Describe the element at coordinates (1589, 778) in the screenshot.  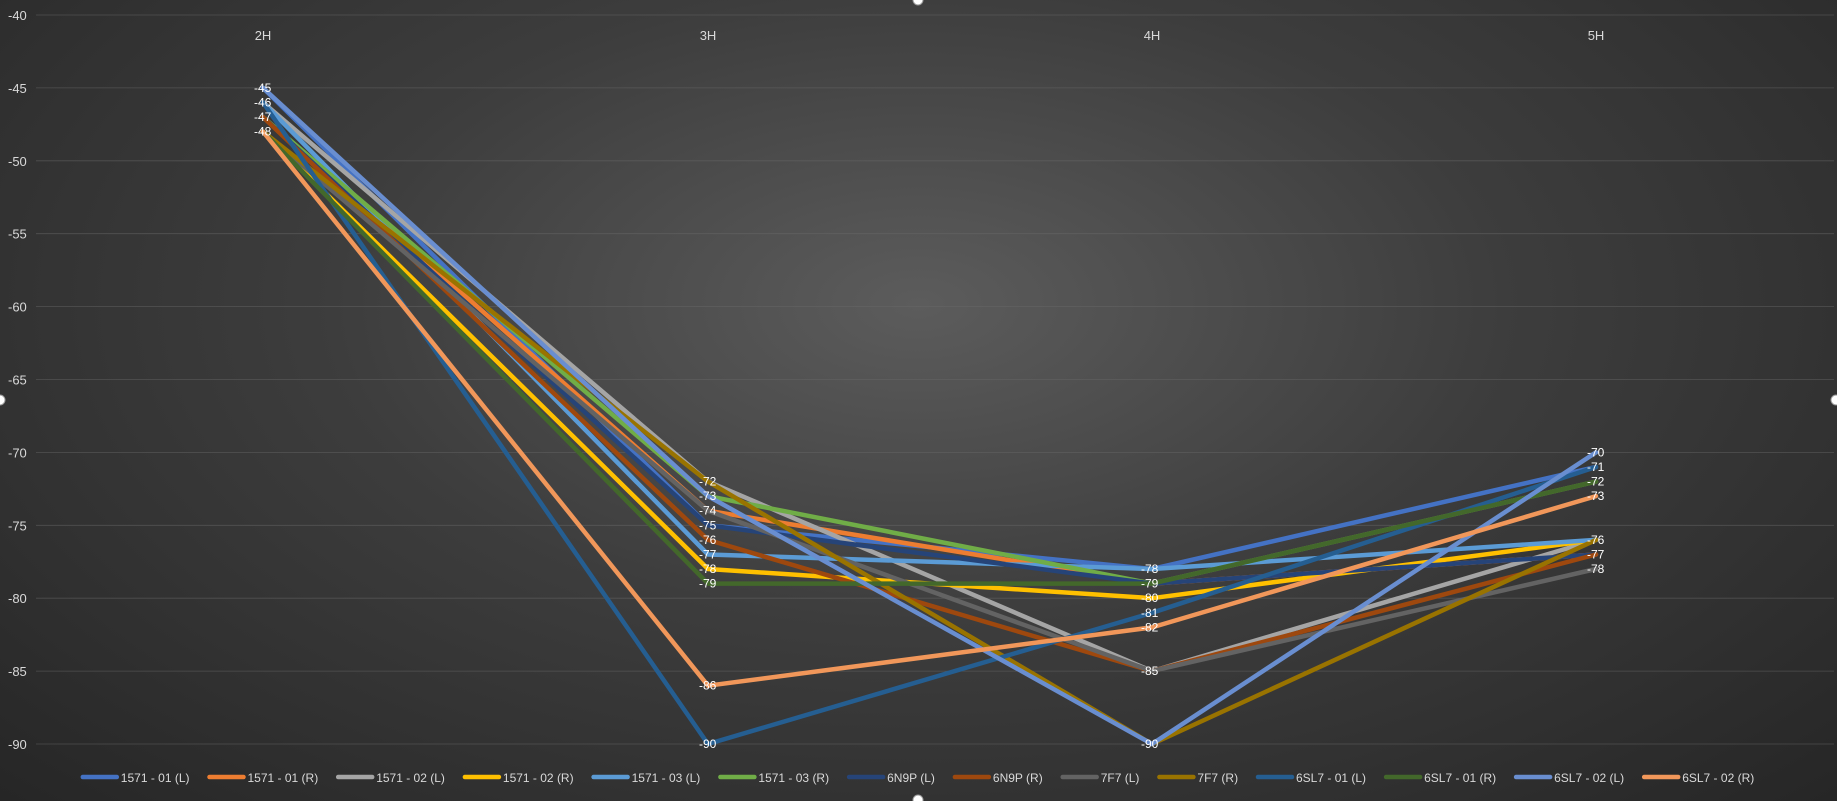
I see `legend-label: 6SL7 - 02 (L)` at that location.